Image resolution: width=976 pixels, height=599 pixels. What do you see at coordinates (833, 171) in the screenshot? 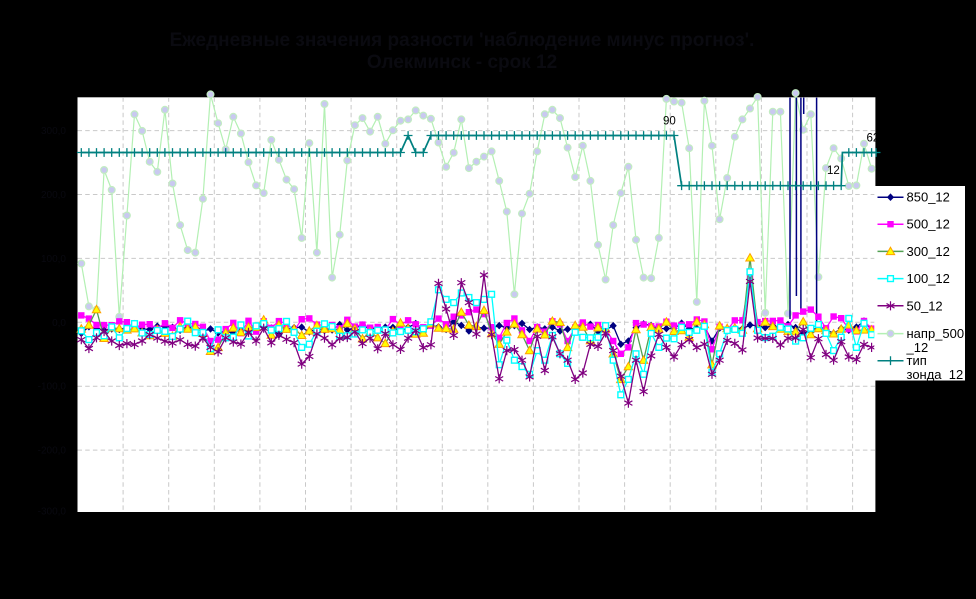
I see `svg-text: 12` at bounding box center [833, 171].